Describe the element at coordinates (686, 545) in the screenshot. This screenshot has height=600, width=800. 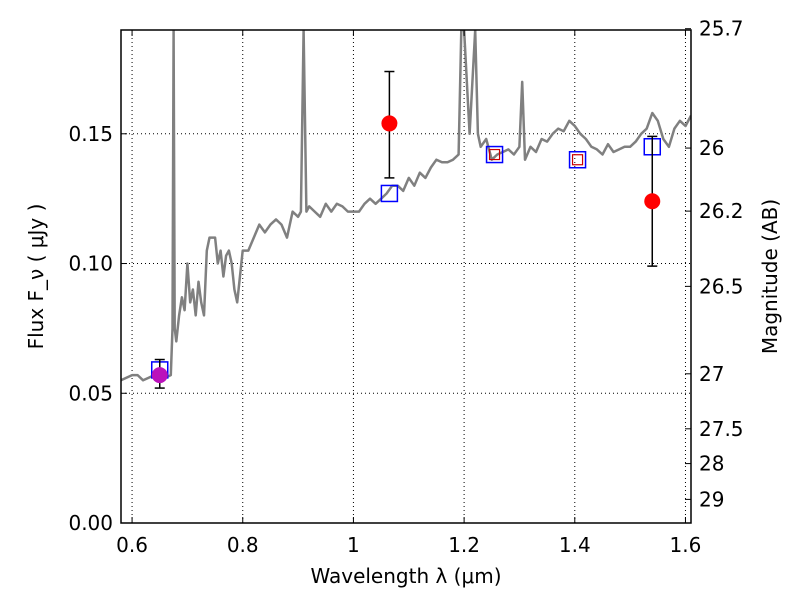
I see `x-tick-label: 1.6` at that location.